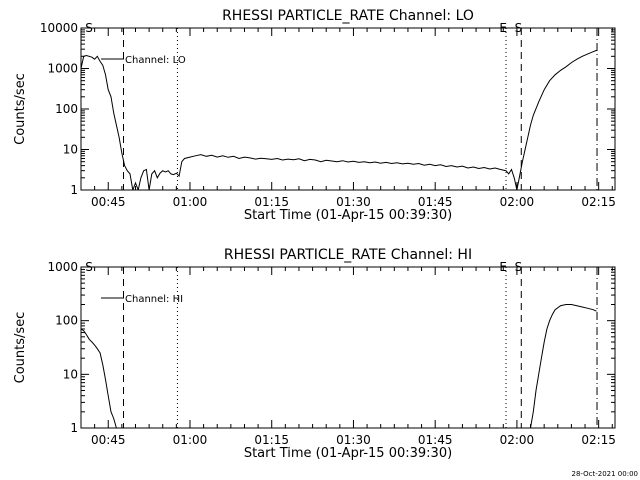 This screenshot has height=480, width=640. I want to click on chart-title: RHESSI PARTICLE_RATE Channel: LO, so click(348, 16).